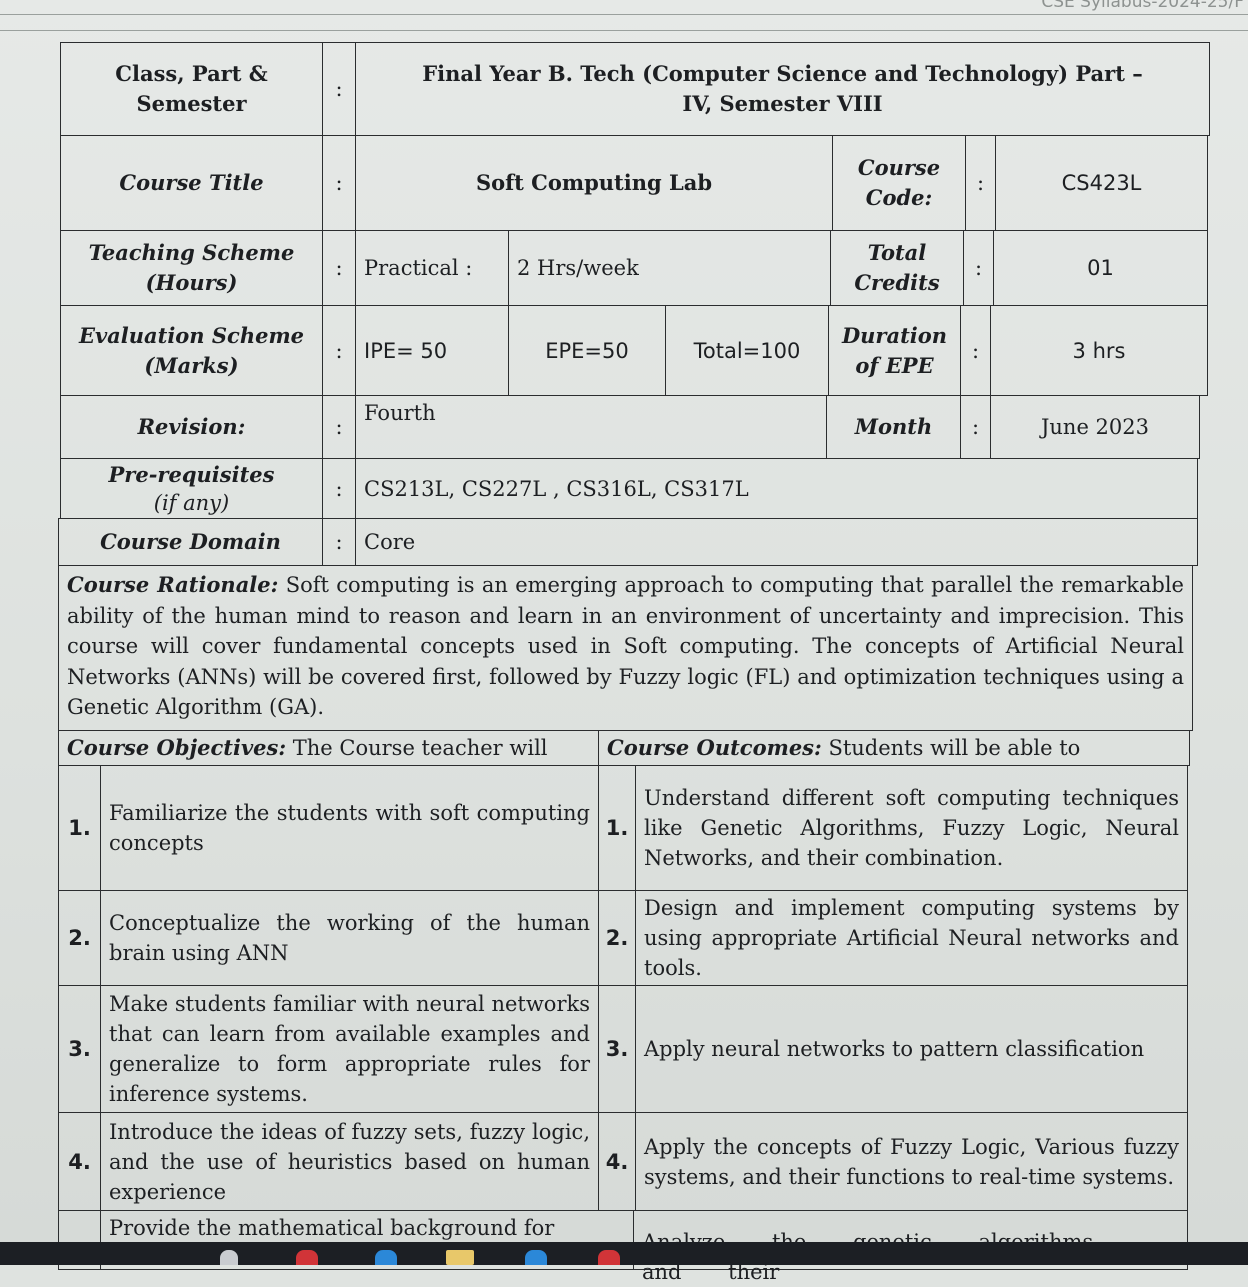 The width and height of the screenshot is (1248, 1287). What do you see at coordinates (173, 584) in the screenshot?
I see `rationale-label: Course Rationale:` at bounding box center [173, 584].